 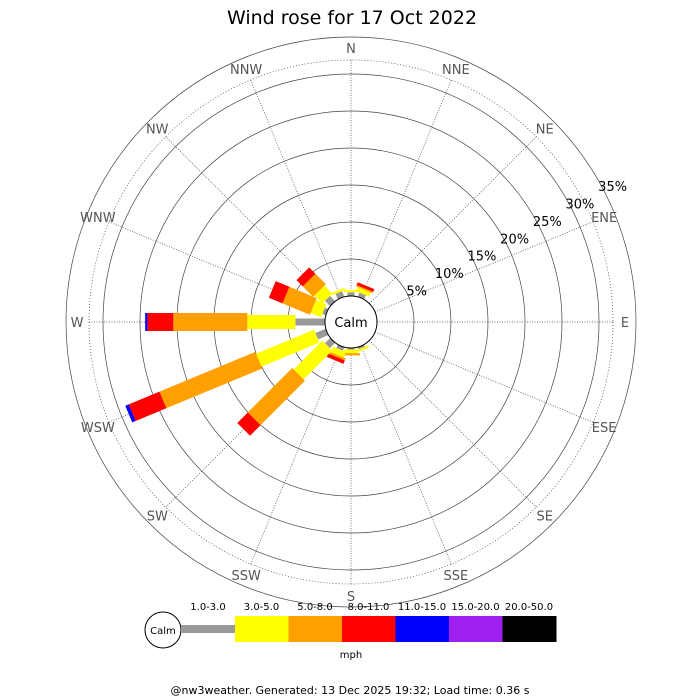 What do you see at coordinates (484, 267) in the screenshot?
I see `spoke-ene` at bounding box center [484, 267].